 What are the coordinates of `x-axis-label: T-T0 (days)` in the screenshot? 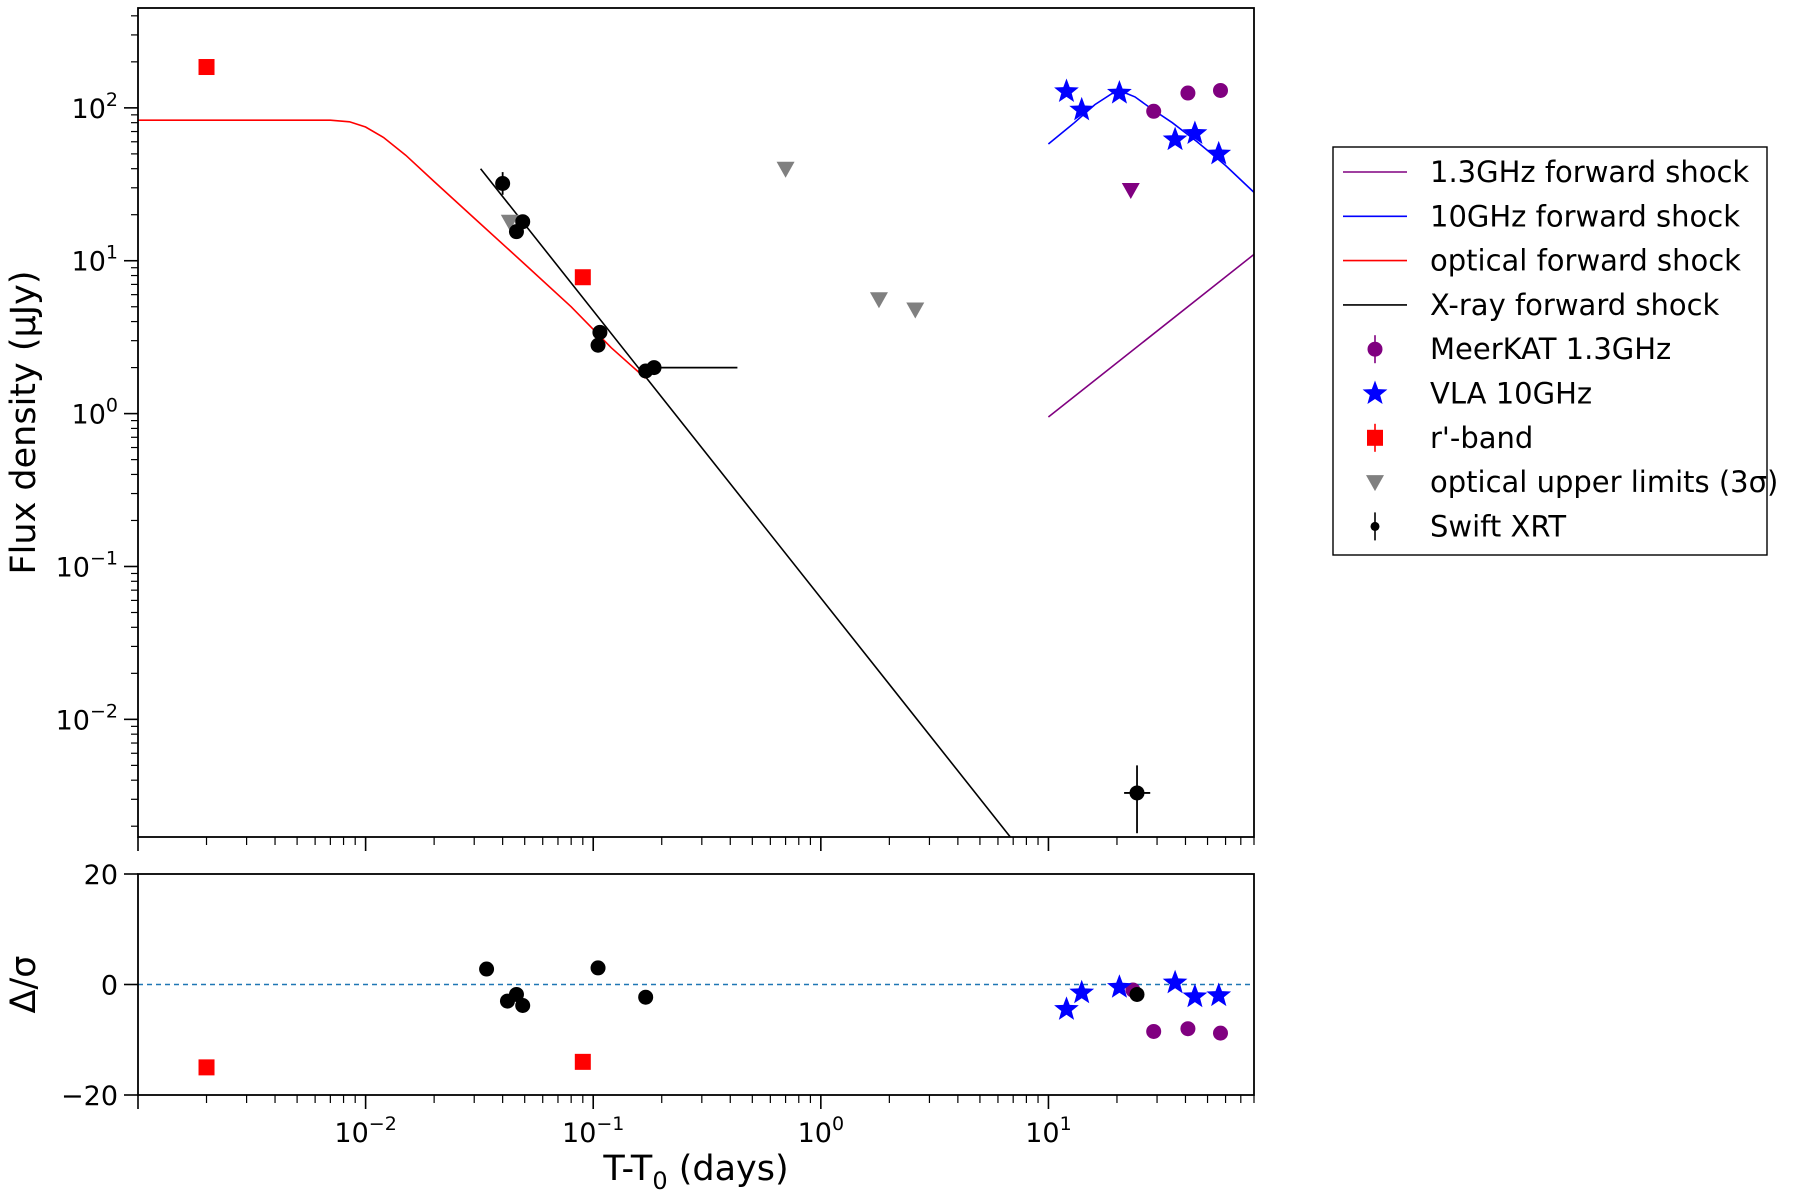 It's located at (695, 1171).